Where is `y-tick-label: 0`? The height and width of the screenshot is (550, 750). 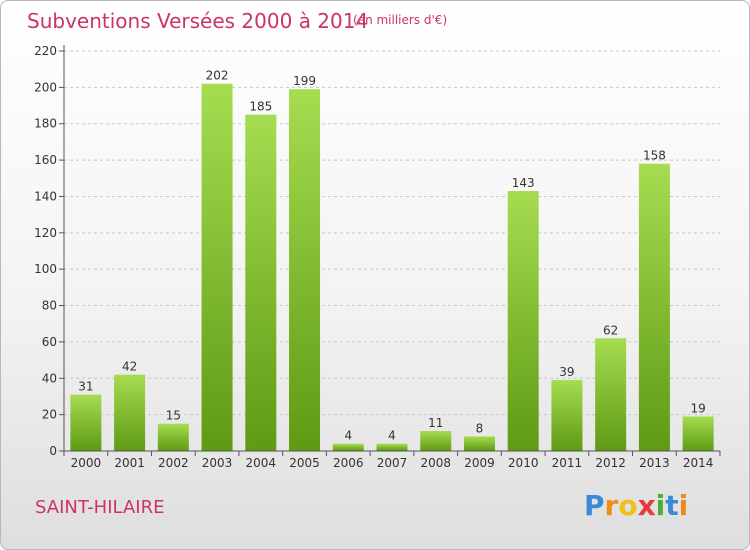
y-tick-label: 0 is located at coordinates (53, 451).